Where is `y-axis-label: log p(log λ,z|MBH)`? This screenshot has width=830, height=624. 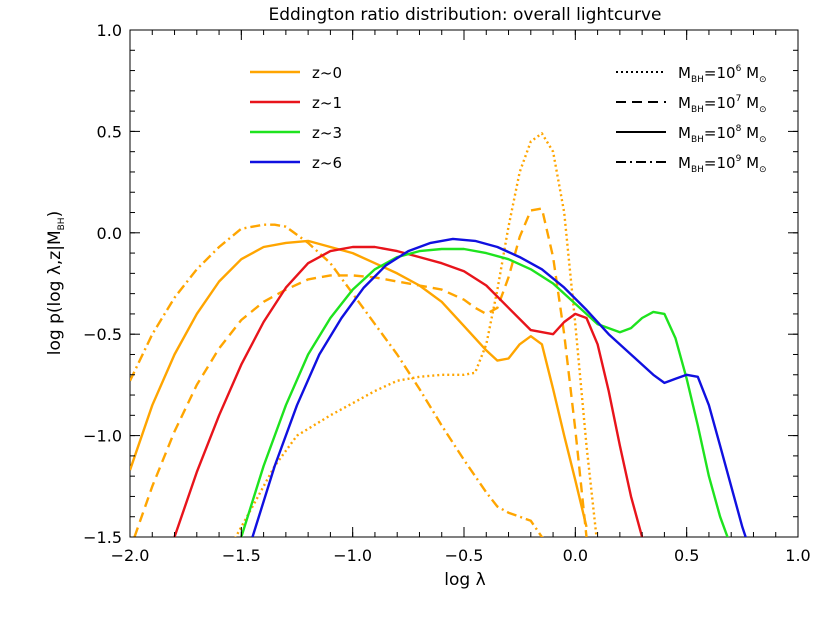 y-axis-label: log p(log λ,z|MBH) is located at coordinates (56, 283).